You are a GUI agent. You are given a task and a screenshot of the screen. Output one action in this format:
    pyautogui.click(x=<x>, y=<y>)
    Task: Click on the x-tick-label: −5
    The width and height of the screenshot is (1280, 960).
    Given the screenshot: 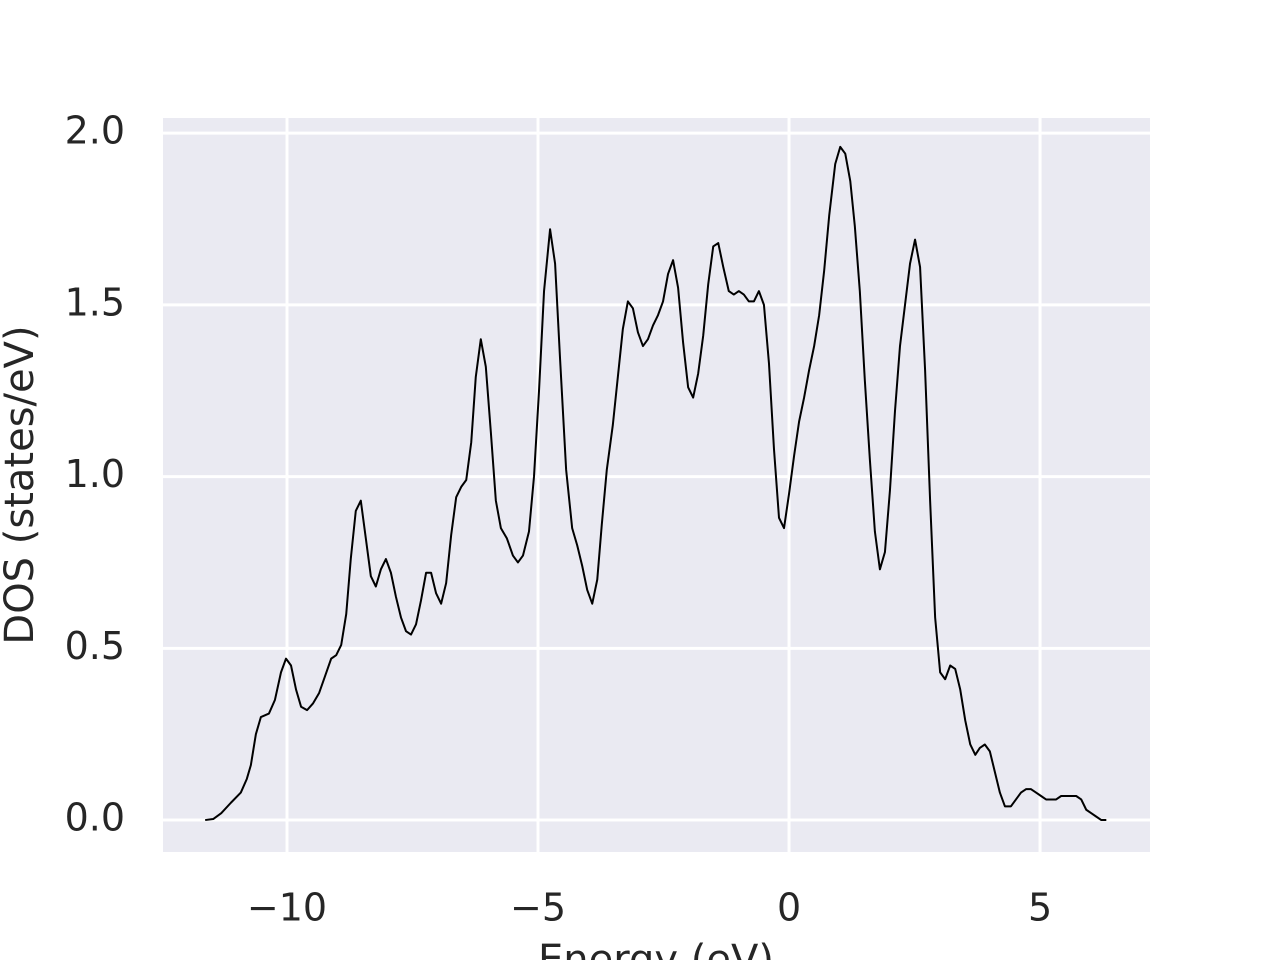 What is the action you would take?
    pyautogui.click(x=538, y=908)
    